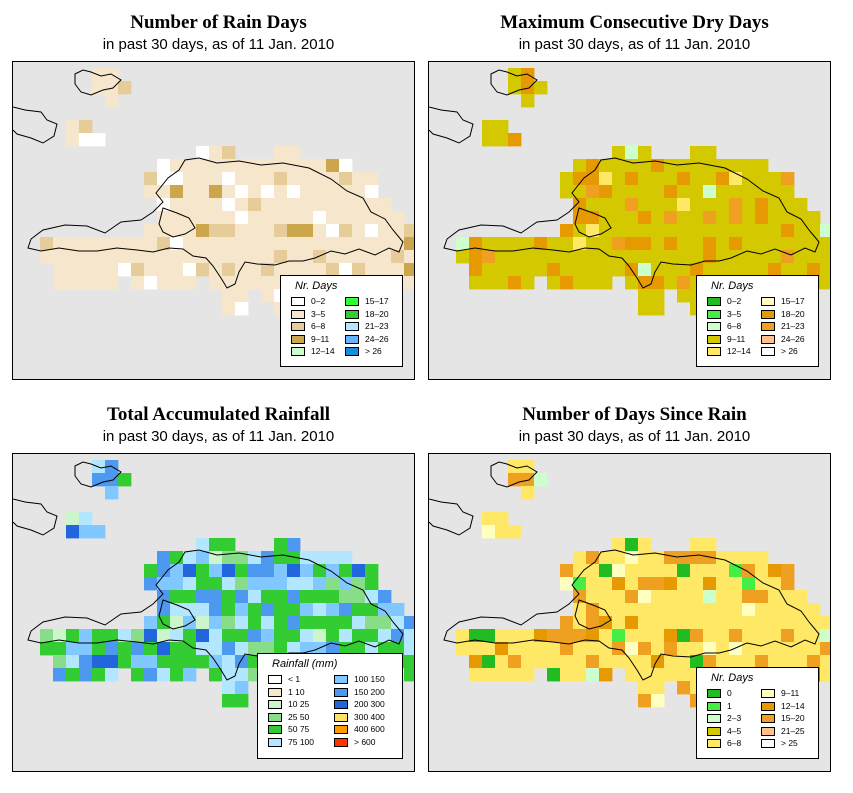 The height and width of the screenshot is (793, 853). What do you see at coordinates (734, 718) in the screenshot?
I see `legend-label: 2–3` at bounding box center [734, 718].